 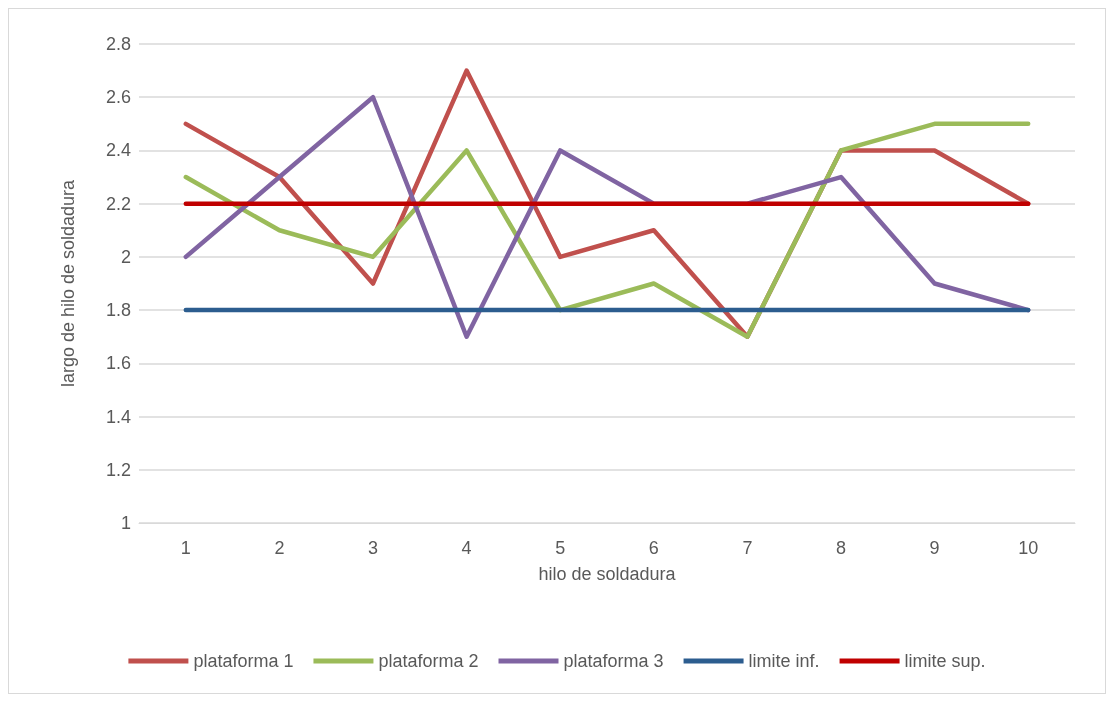 What do you see at coordinates (1028, 548) in the screenshot?
I see `x-tick-label: 10` at bounding box center [1028, 548].